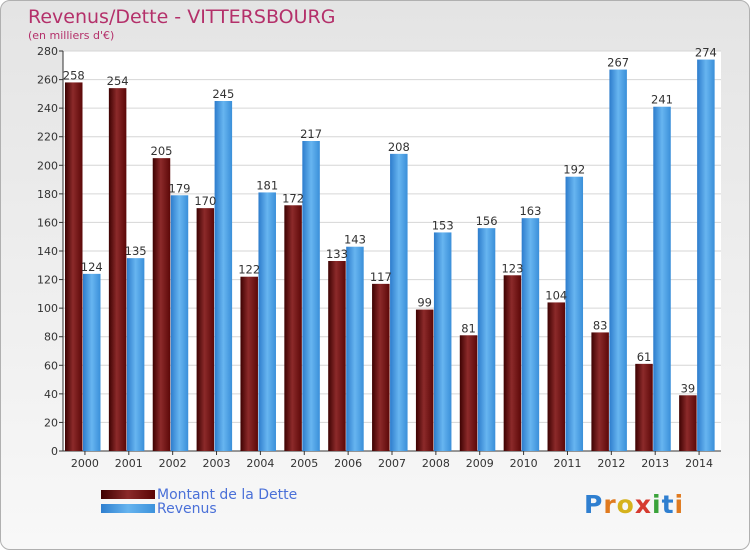  What do you see at coordinates (260, 463) in the screenshot?
I see `x-tick-label: 2004` at bounding box center [260, 463].